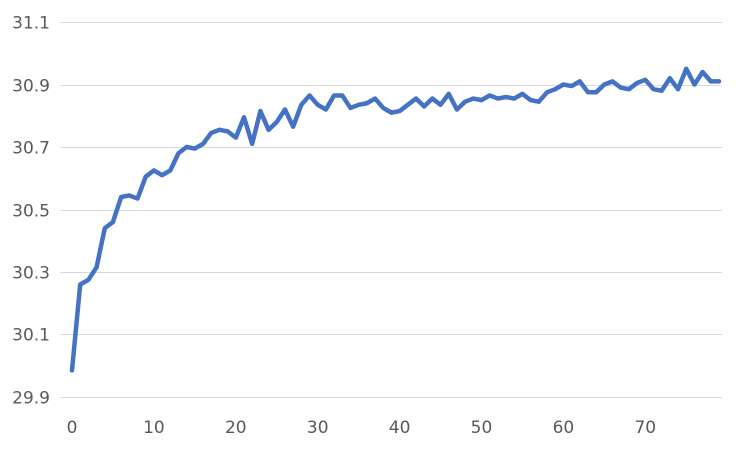  What do you see at coordinates (564, 428) in the screenshot?
I see `x-tick-label: 60` at bounding box center [564, 428].